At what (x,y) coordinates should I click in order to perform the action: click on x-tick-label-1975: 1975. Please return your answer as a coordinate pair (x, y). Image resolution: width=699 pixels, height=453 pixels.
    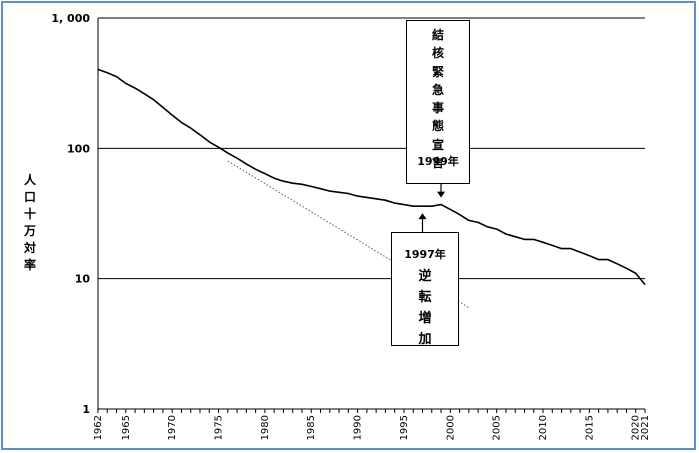
    Looking at the image, I should click on (219, 427).